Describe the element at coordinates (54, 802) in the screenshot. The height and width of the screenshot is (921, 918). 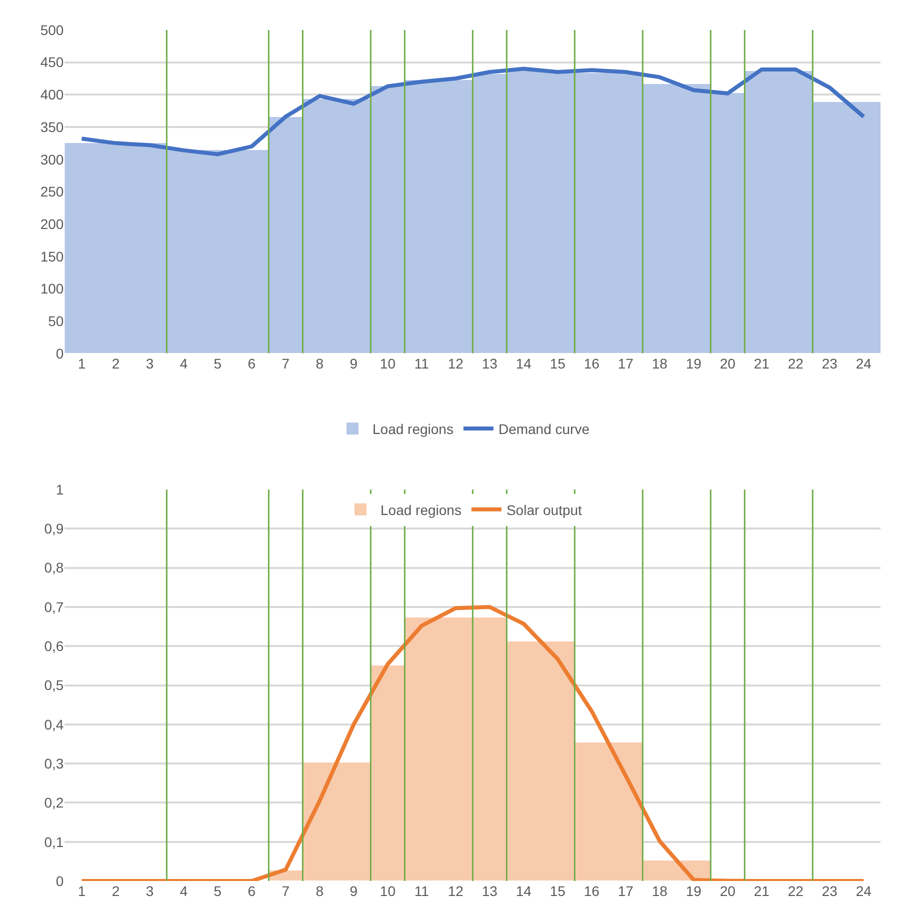
I see `y-tick-label: 0,2` at that location.